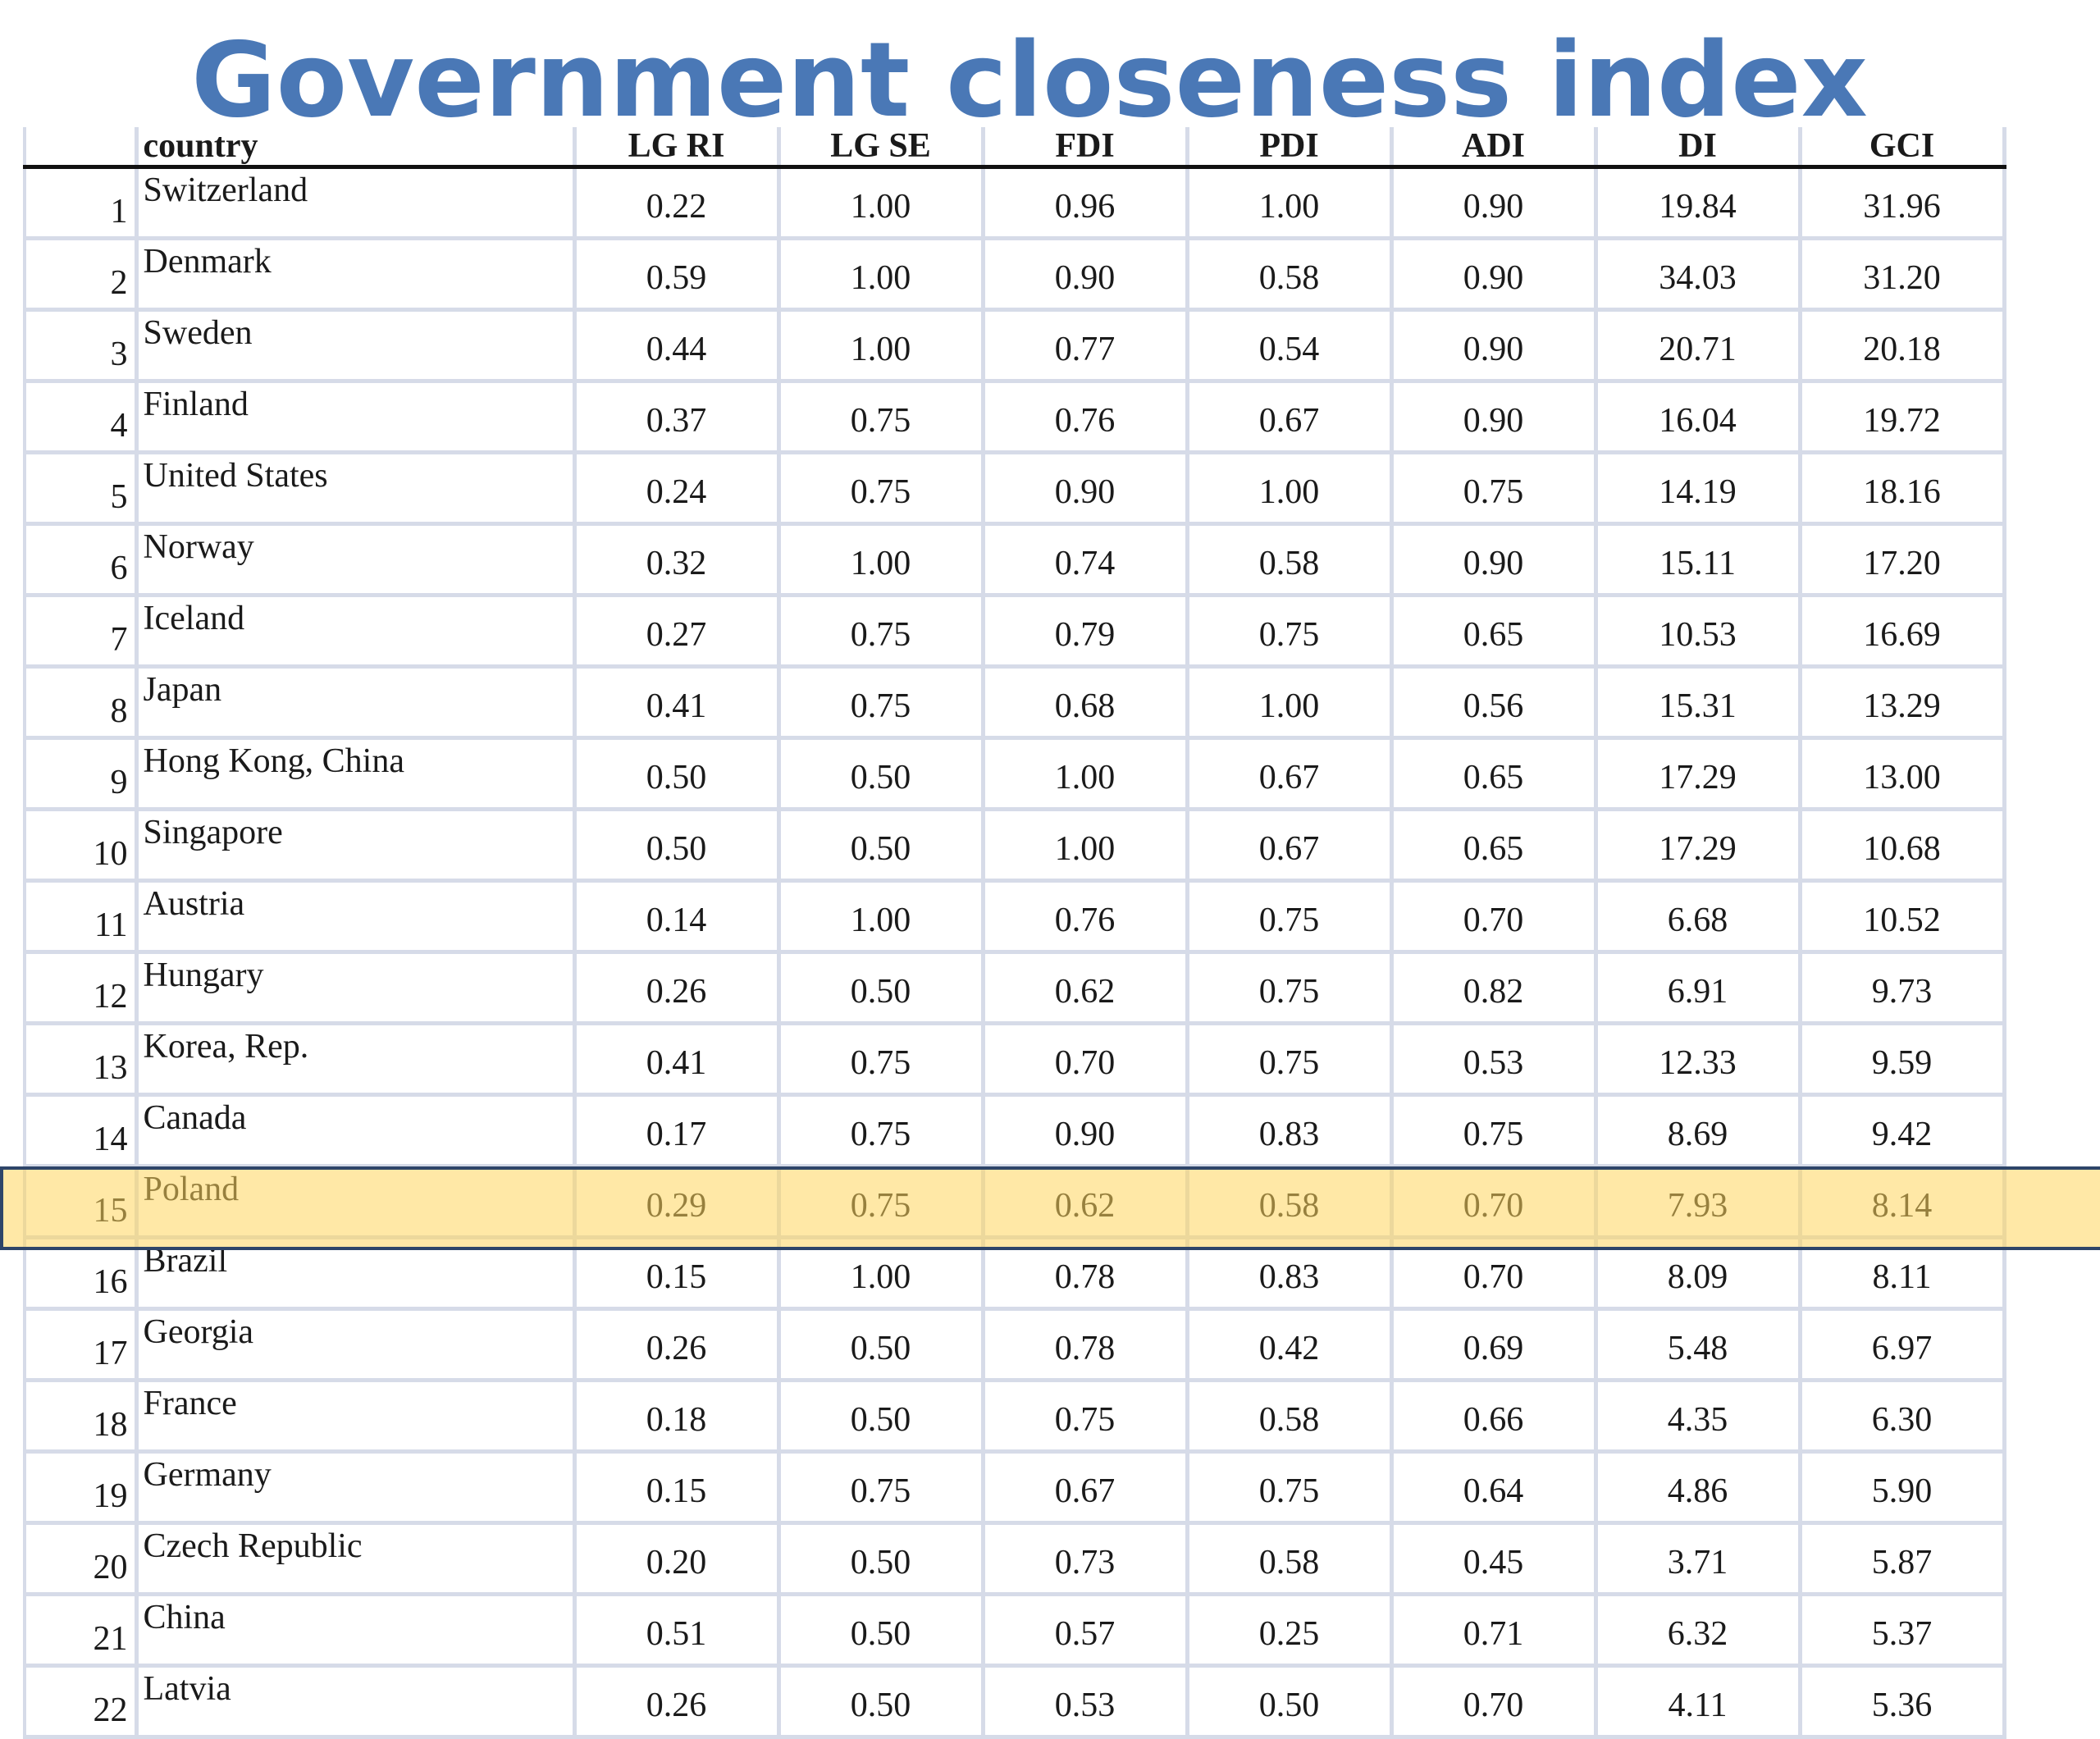 The height and width of the screenshot is (1739, 2100). Describe the element at coordinates (879, 203) in the screenshot. I see `cell-lg-se: 1.00` at that location.